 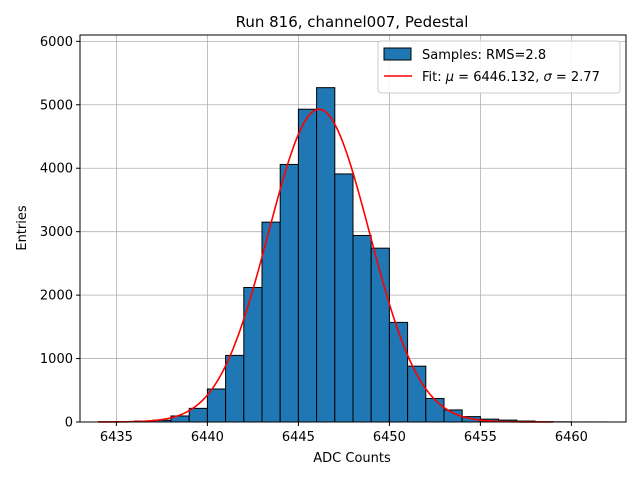 What do you see at coordinates (449, 77) in the screenshot?
I see `legend-fit-mu-symbol: μ` at bounding box center [449, 77].